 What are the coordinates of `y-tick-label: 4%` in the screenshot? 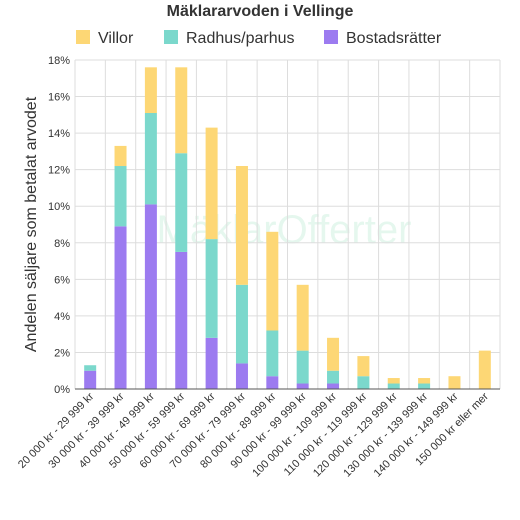 It's located at (62, 317).